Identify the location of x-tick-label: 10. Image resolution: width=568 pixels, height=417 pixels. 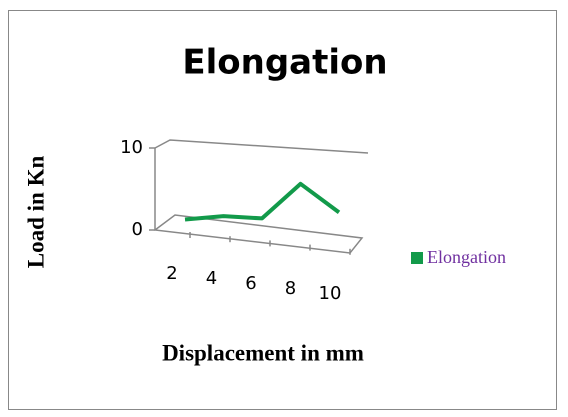
(330, 293).